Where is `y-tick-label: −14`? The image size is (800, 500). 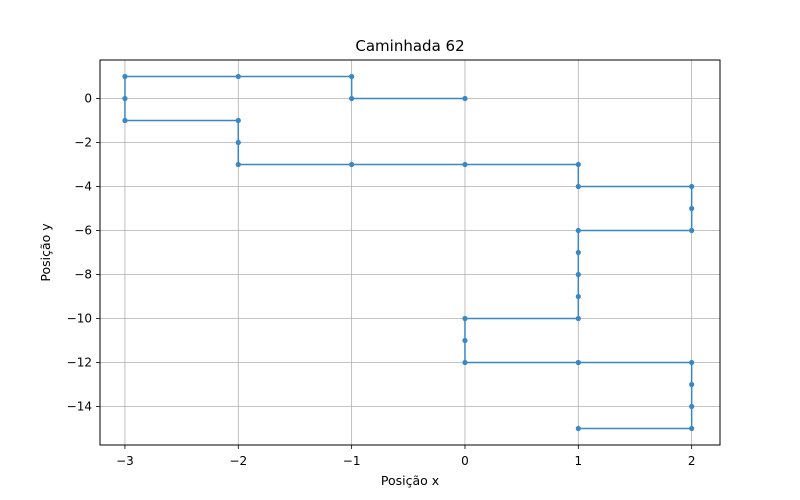
y-tick-label: −14 is located at coordinates (79, 407).